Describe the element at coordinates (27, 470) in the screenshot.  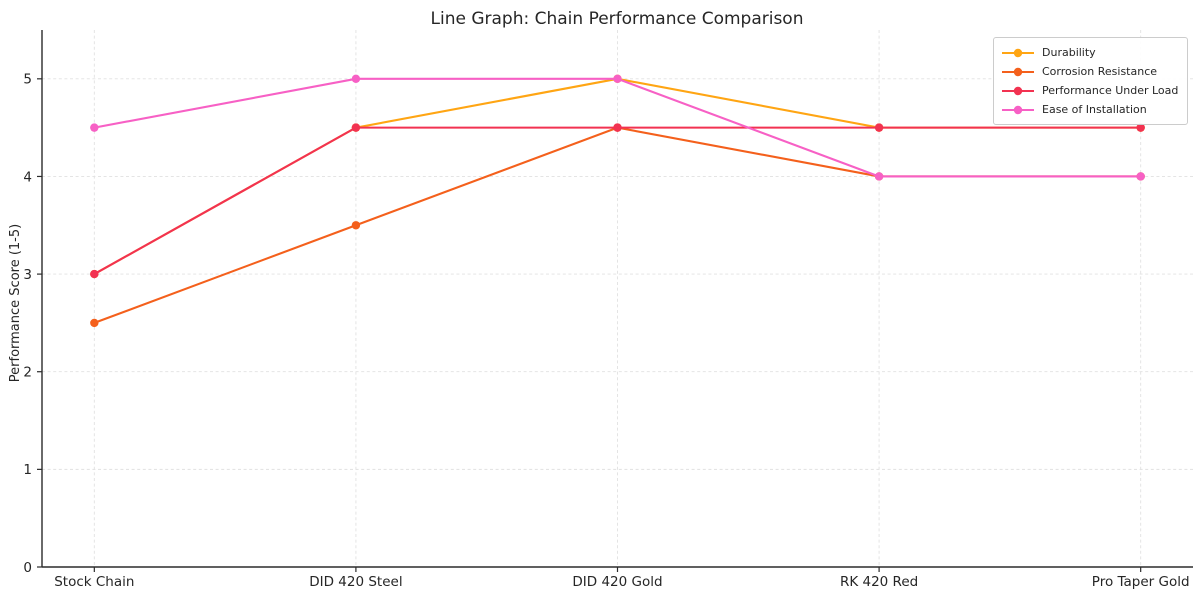
I see `y-tick-label: 1` at that location.